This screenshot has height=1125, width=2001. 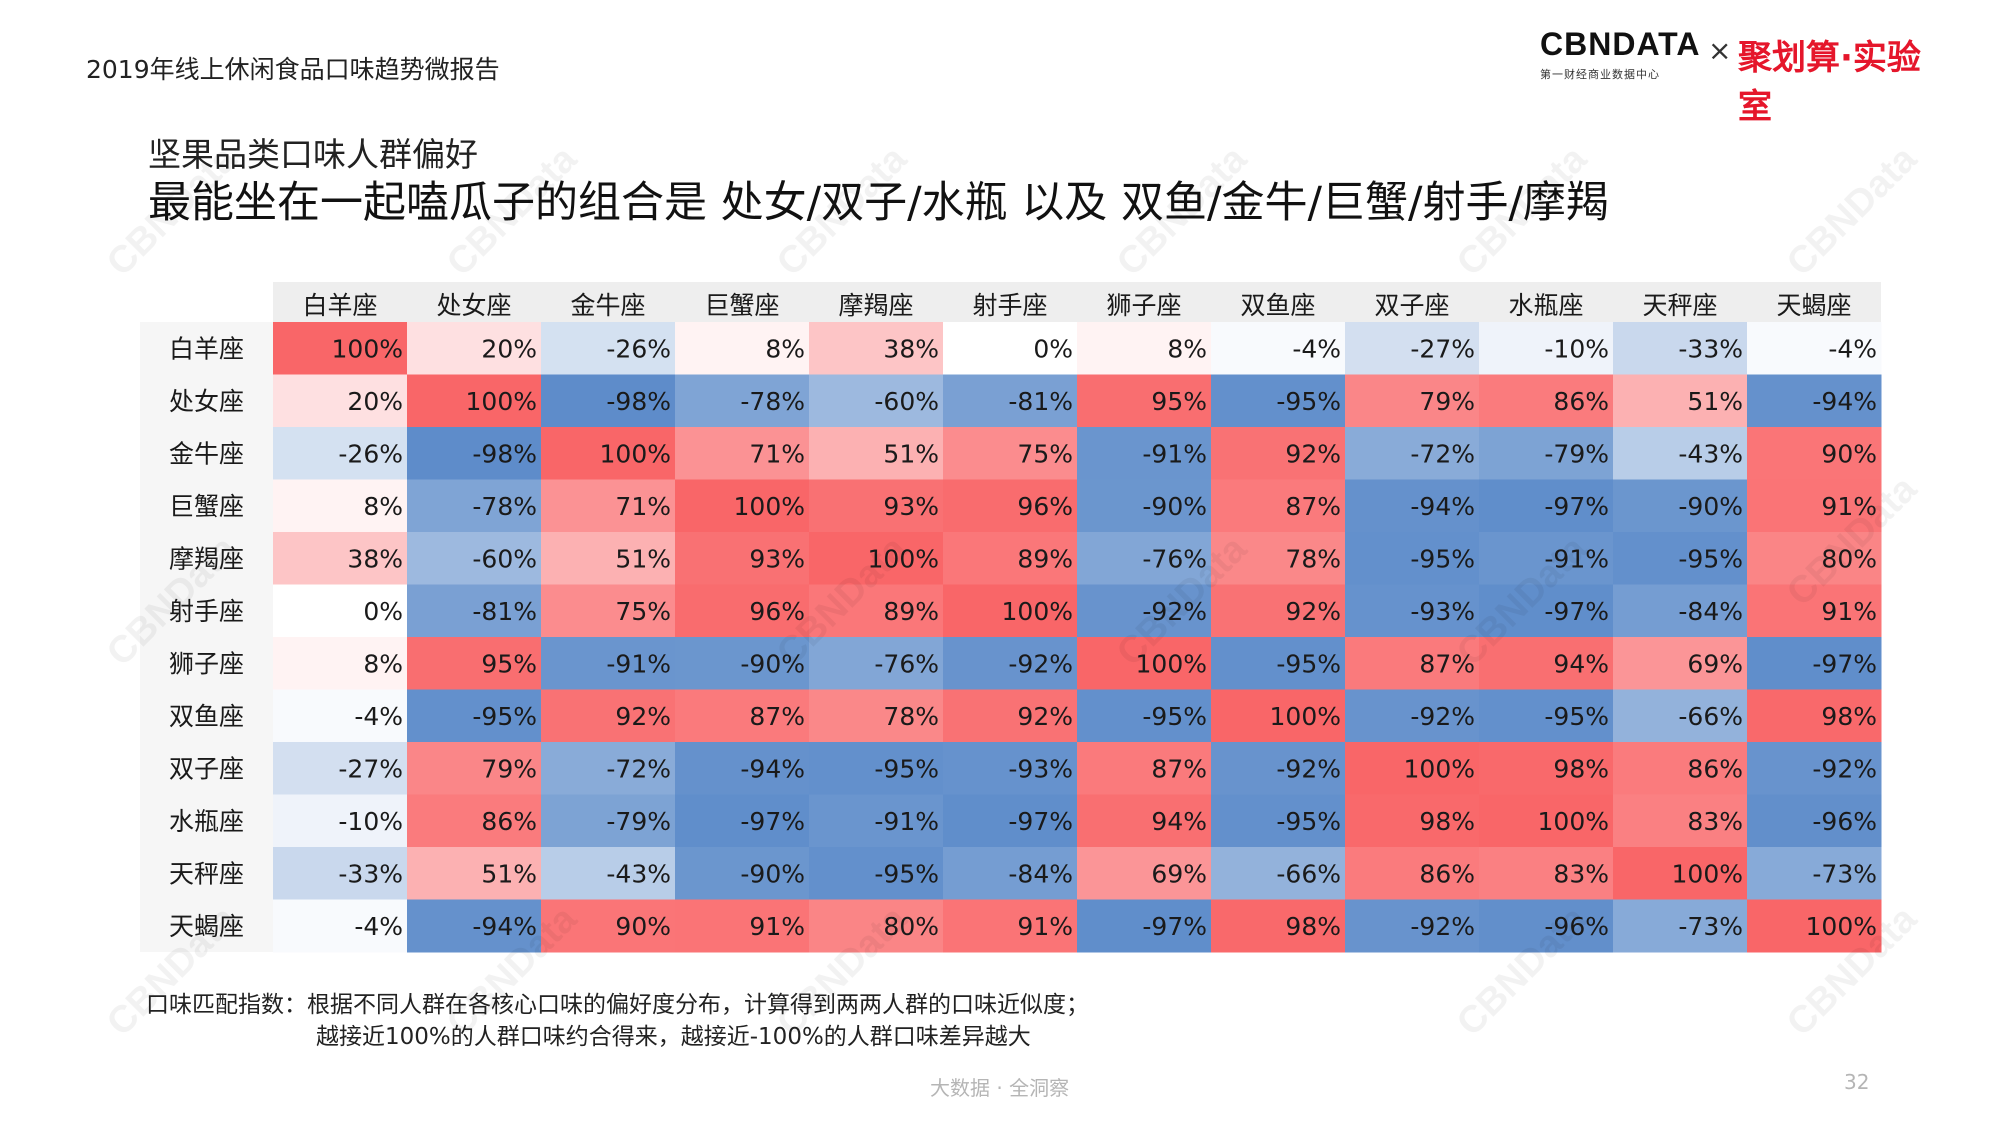 What do you see at coordinates (206, 558) in the screenshot?
I see `row-header-label: 摩羯座` at bounding box center [206, 558].